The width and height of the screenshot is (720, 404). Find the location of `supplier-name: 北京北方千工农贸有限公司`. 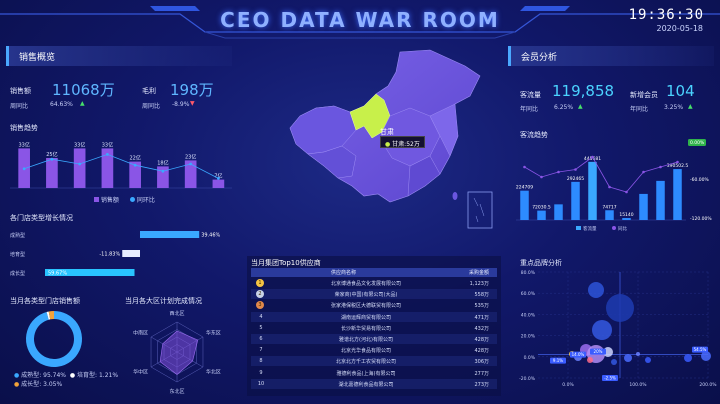

supplier-name: 北京北方千工农贸有限公司 is located at coordinates (365, 362).